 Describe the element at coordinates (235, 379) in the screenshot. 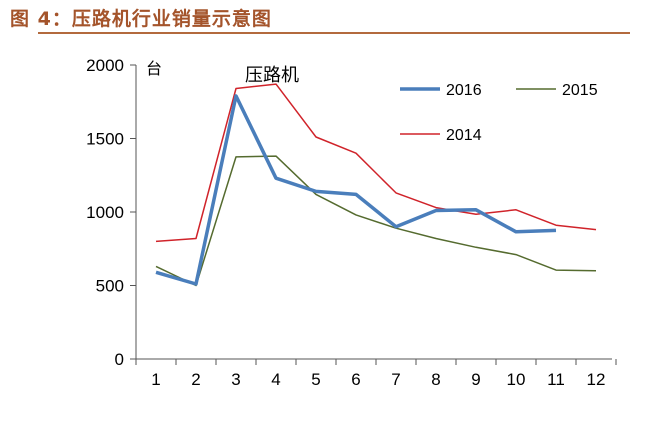

I see `x-tick-label: 3` at that location.